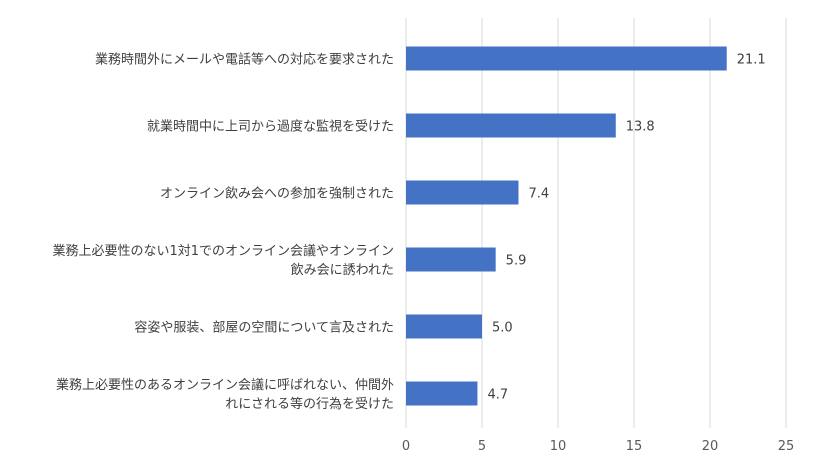  I want to click on category-label: 業務上必要性のない1対1でのオンライン会議やオンライン, so click(223, 251).